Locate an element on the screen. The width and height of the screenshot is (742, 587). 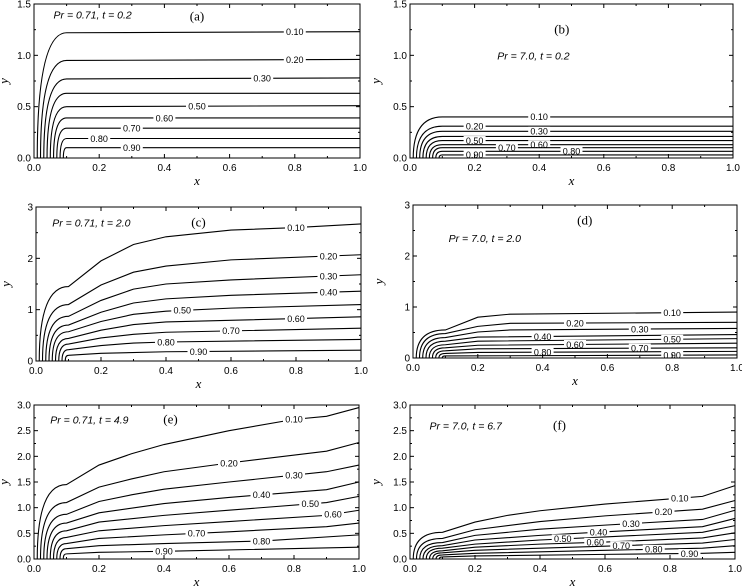
parameter-annotation: Pr = 7.0, t = 2.0 is located at coordinates (485, 239).